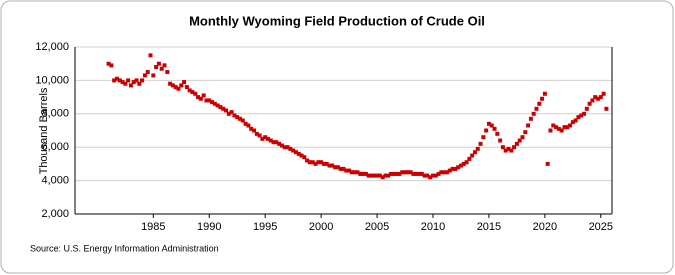  What do you see at coordinates (489, 227) in the screenshot?
I see `x-tick-label: 2015` at bounding box center [489, 227].